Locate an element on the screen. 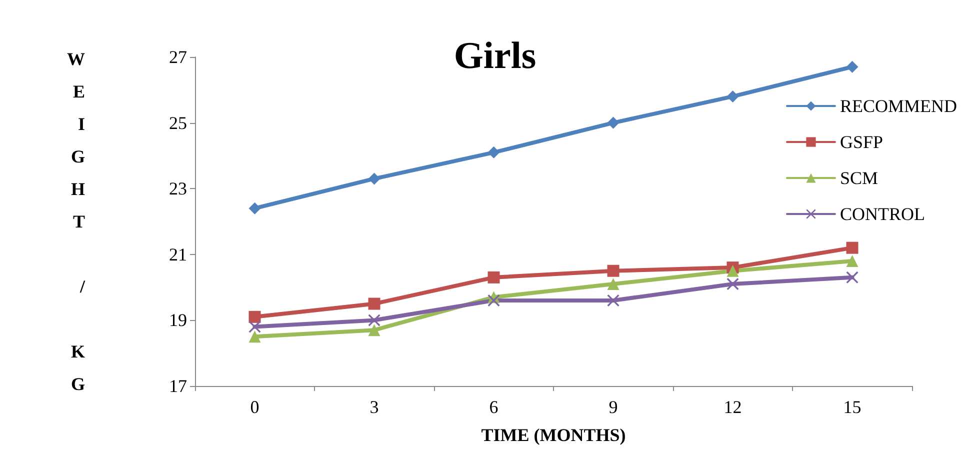 The image size is (964, 453). x-tick-label: 15 is located at coordinates (852, 407).